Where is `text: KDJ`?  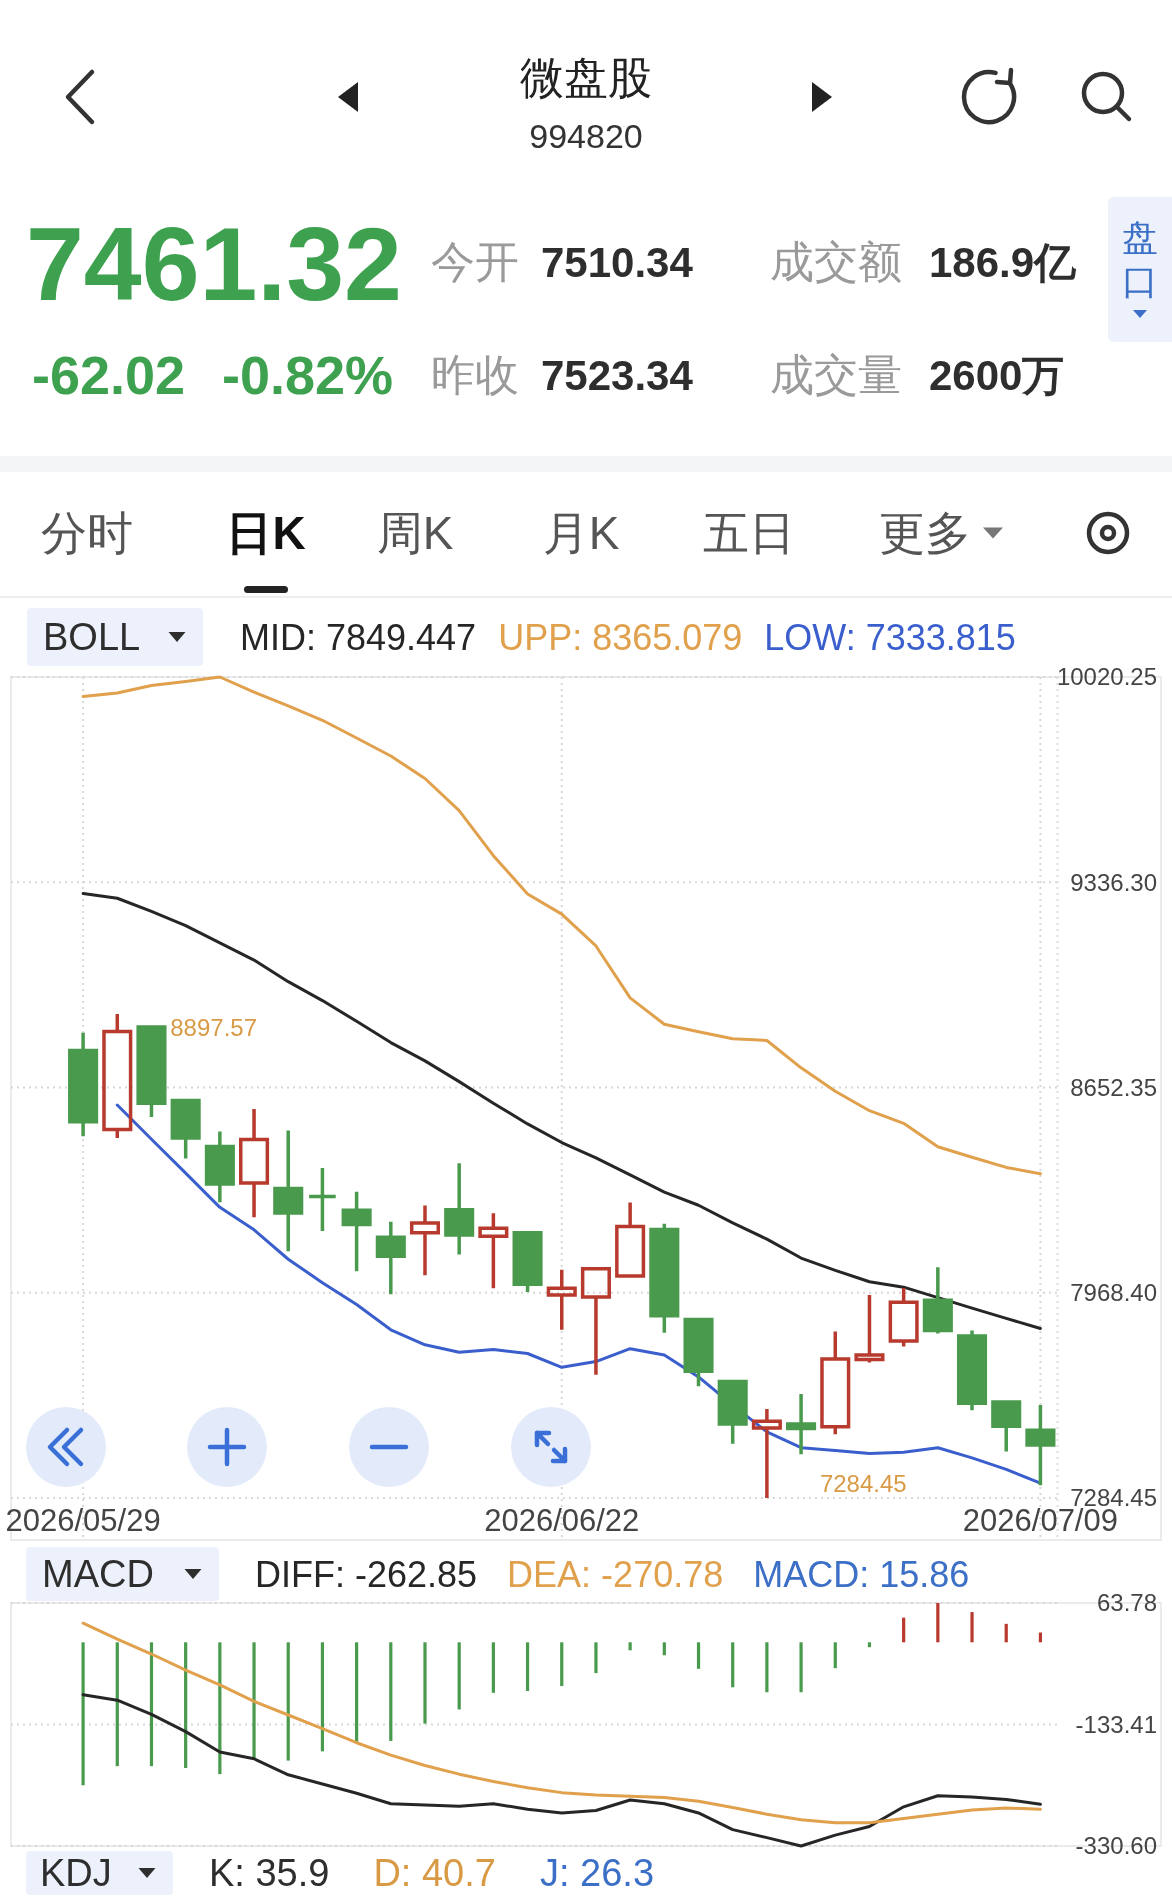 text: KDJ is located at coordinates (76, 1873).